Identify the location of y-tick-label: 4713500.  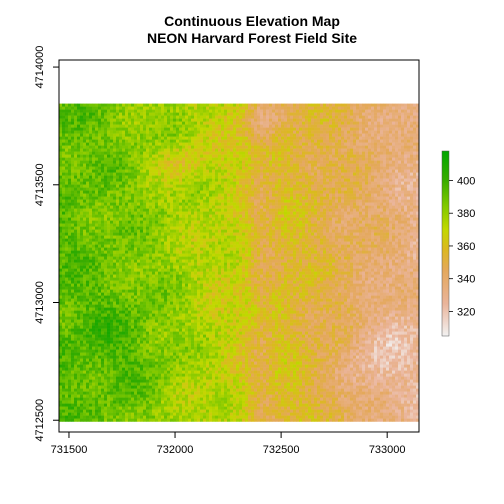
(40, 184).